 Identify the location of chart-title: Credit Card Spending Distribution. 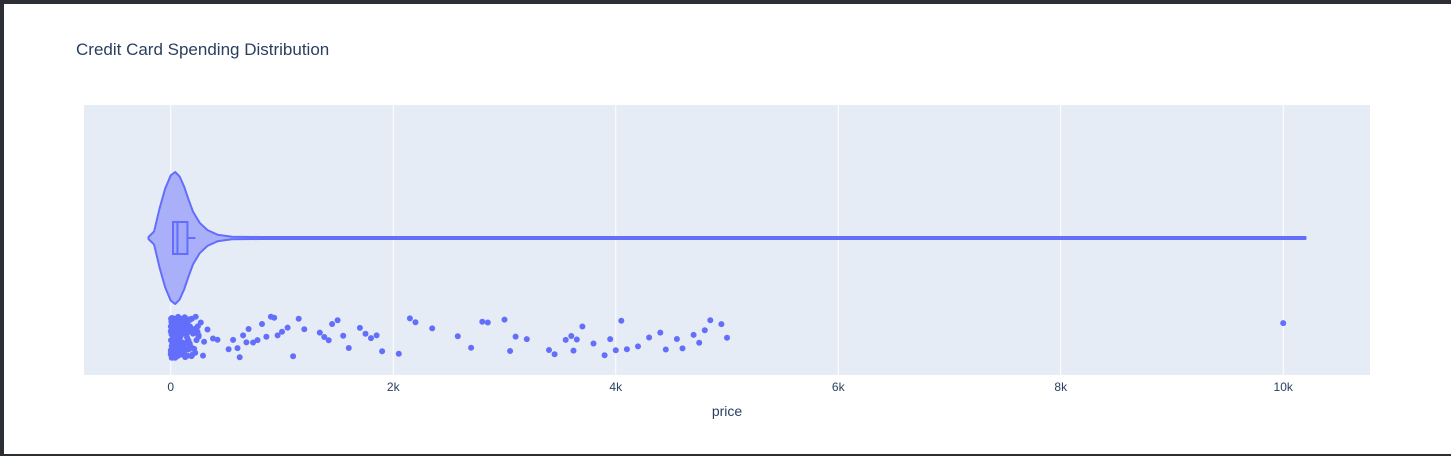
(202, 49).